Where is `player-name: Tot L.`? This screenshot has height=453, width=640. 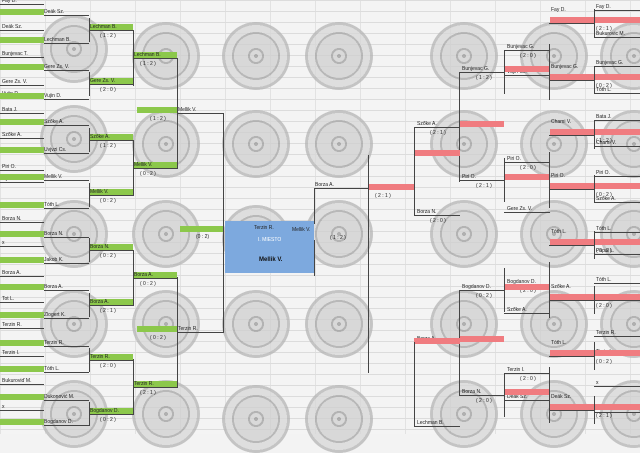 player-name: Tot L. is located at coordinates (8, 299).